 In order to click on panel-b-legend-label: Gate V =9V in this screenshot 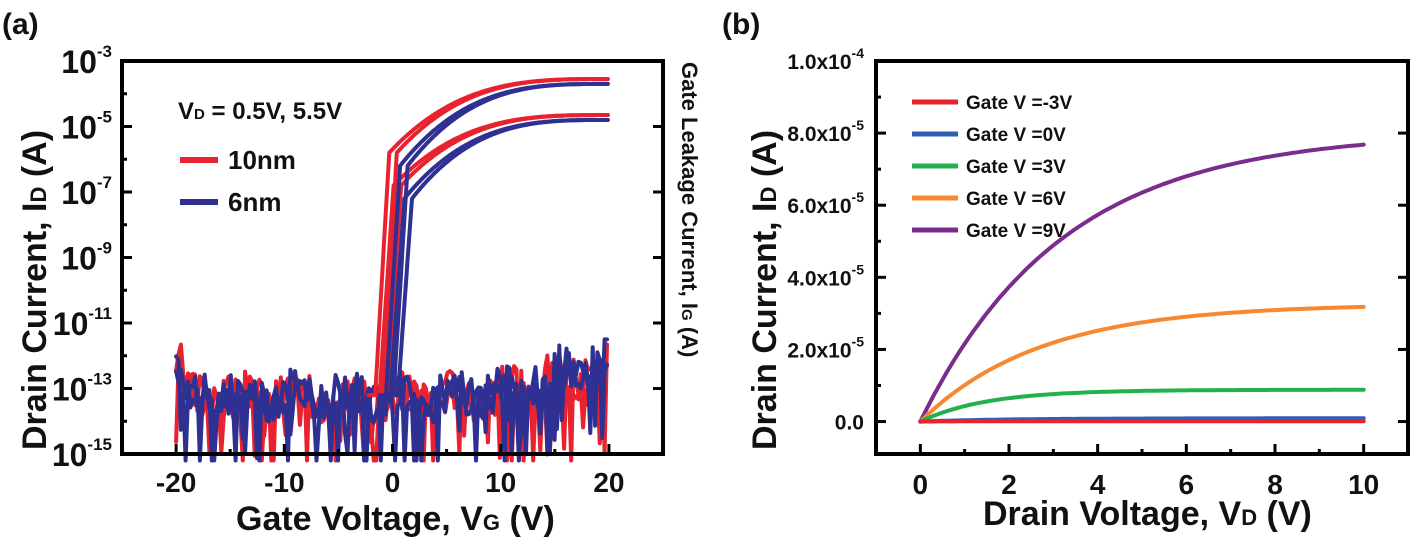, I will do `click(1016, 231)`.